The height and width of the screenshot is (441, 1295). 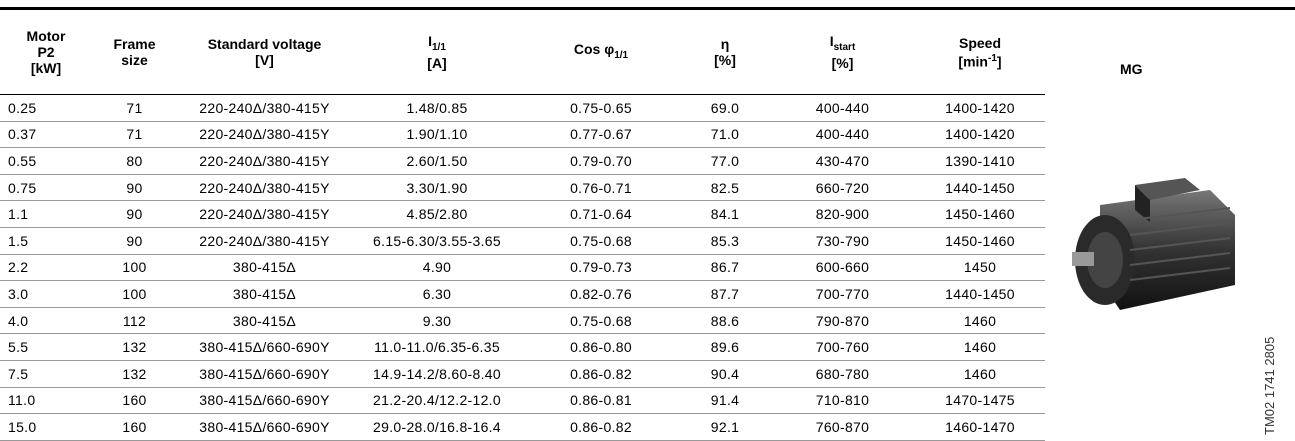 What do you see at coordinates (601, 135) in the screenshot?
I see `table-cell: 0.77-0.67` at bounding box center [601, 135].